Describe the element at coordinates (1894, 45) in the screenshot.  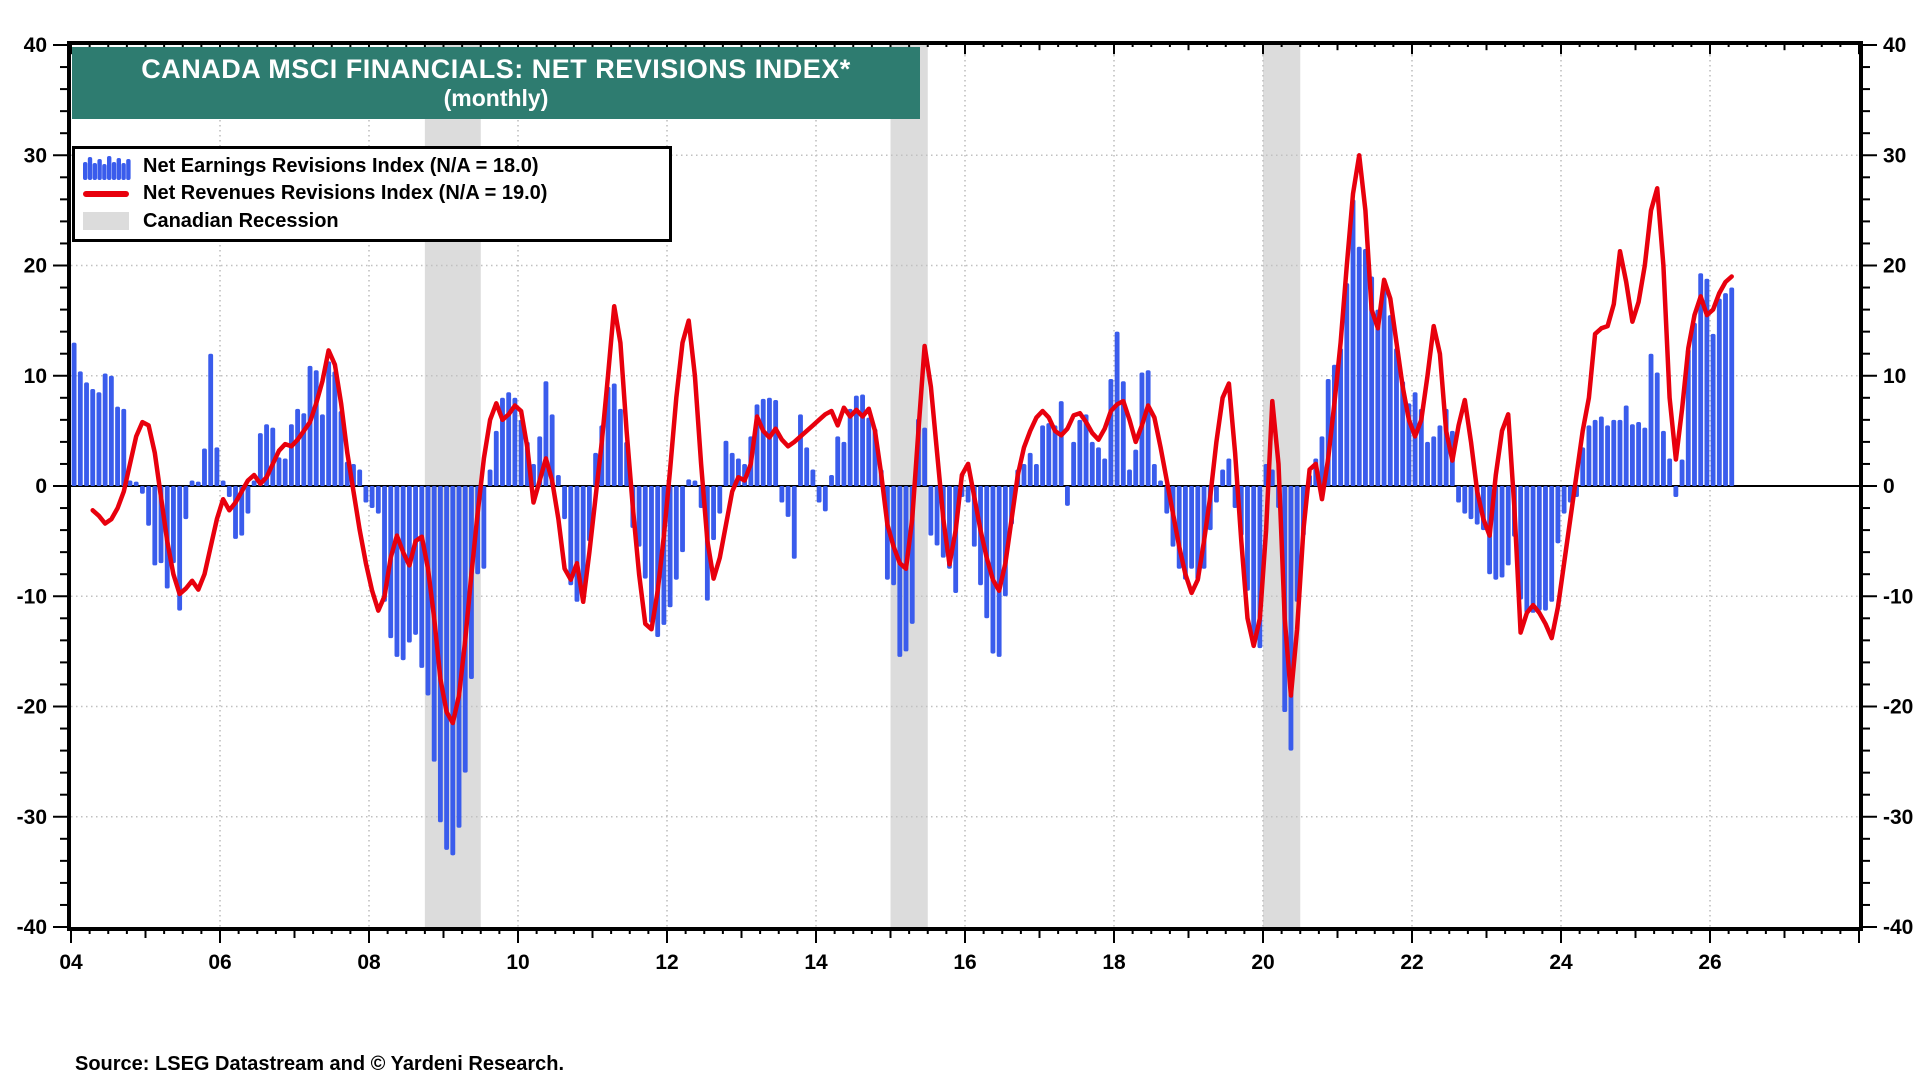
I see `y-axis-label-right: 40` at that location.